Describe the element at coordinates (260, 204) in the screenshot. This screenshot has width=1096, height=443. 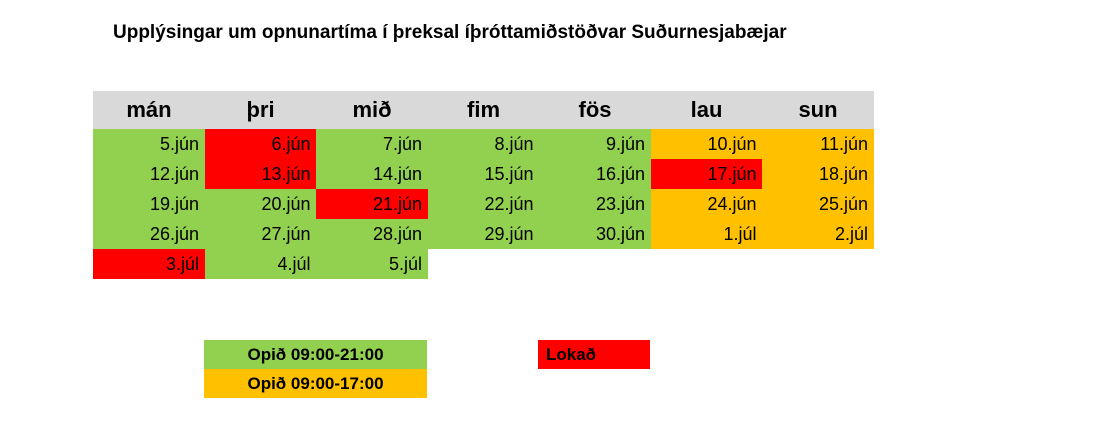
I see `day-cell: 20.jún` at that location.